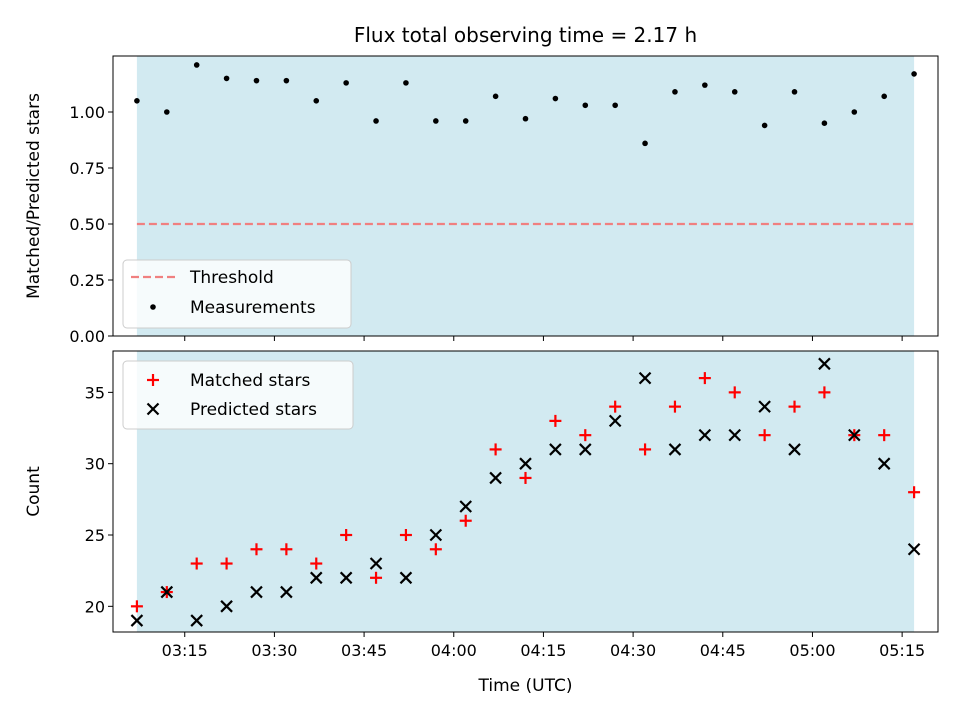  Describe the element at coordinates (525, 35) in the screenshot. I see `chart-title: Flux total observing time = 2.17 h` at that location.